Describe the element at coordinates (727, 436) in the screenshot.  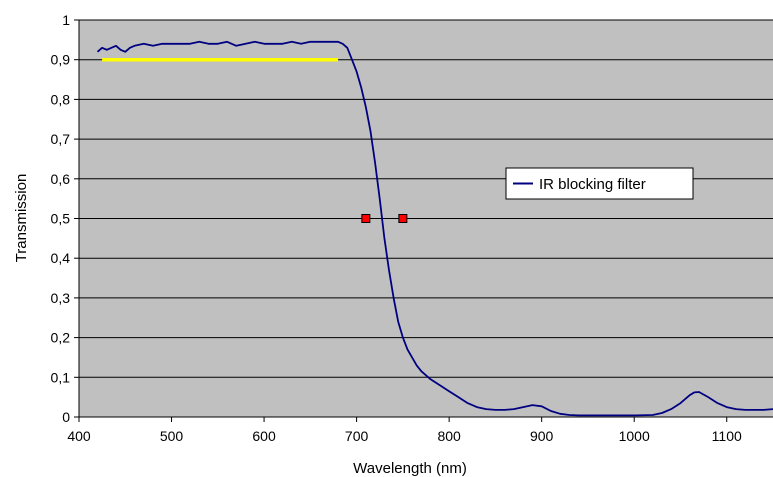
I see `x-tick-label: 1100` at that location.